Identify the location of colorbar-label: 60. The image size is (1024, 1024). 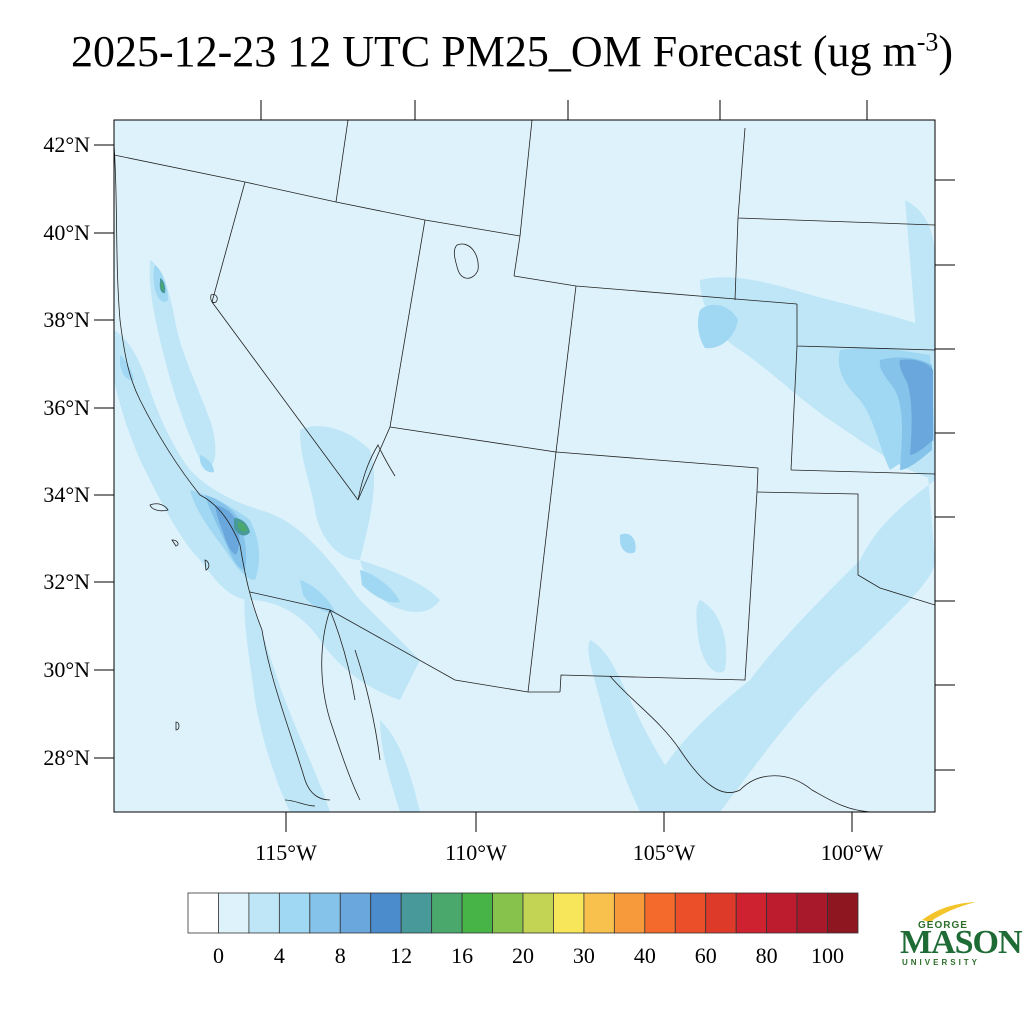
(705, 955).